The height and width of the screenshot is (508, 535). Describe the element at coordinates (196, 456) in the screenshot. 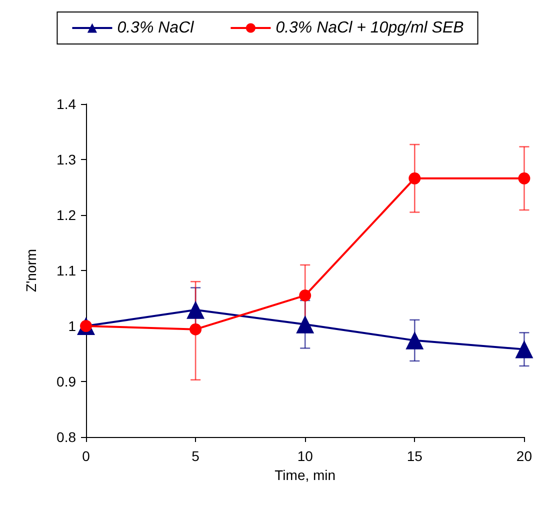

I see `x-tick-label: 5` at that location.